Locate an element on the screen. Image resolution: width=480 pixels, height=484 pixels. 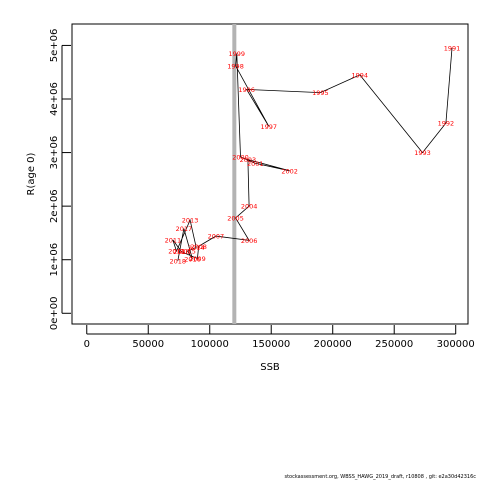
point-label-2009: 2009 is located at coordinates (197, 259).